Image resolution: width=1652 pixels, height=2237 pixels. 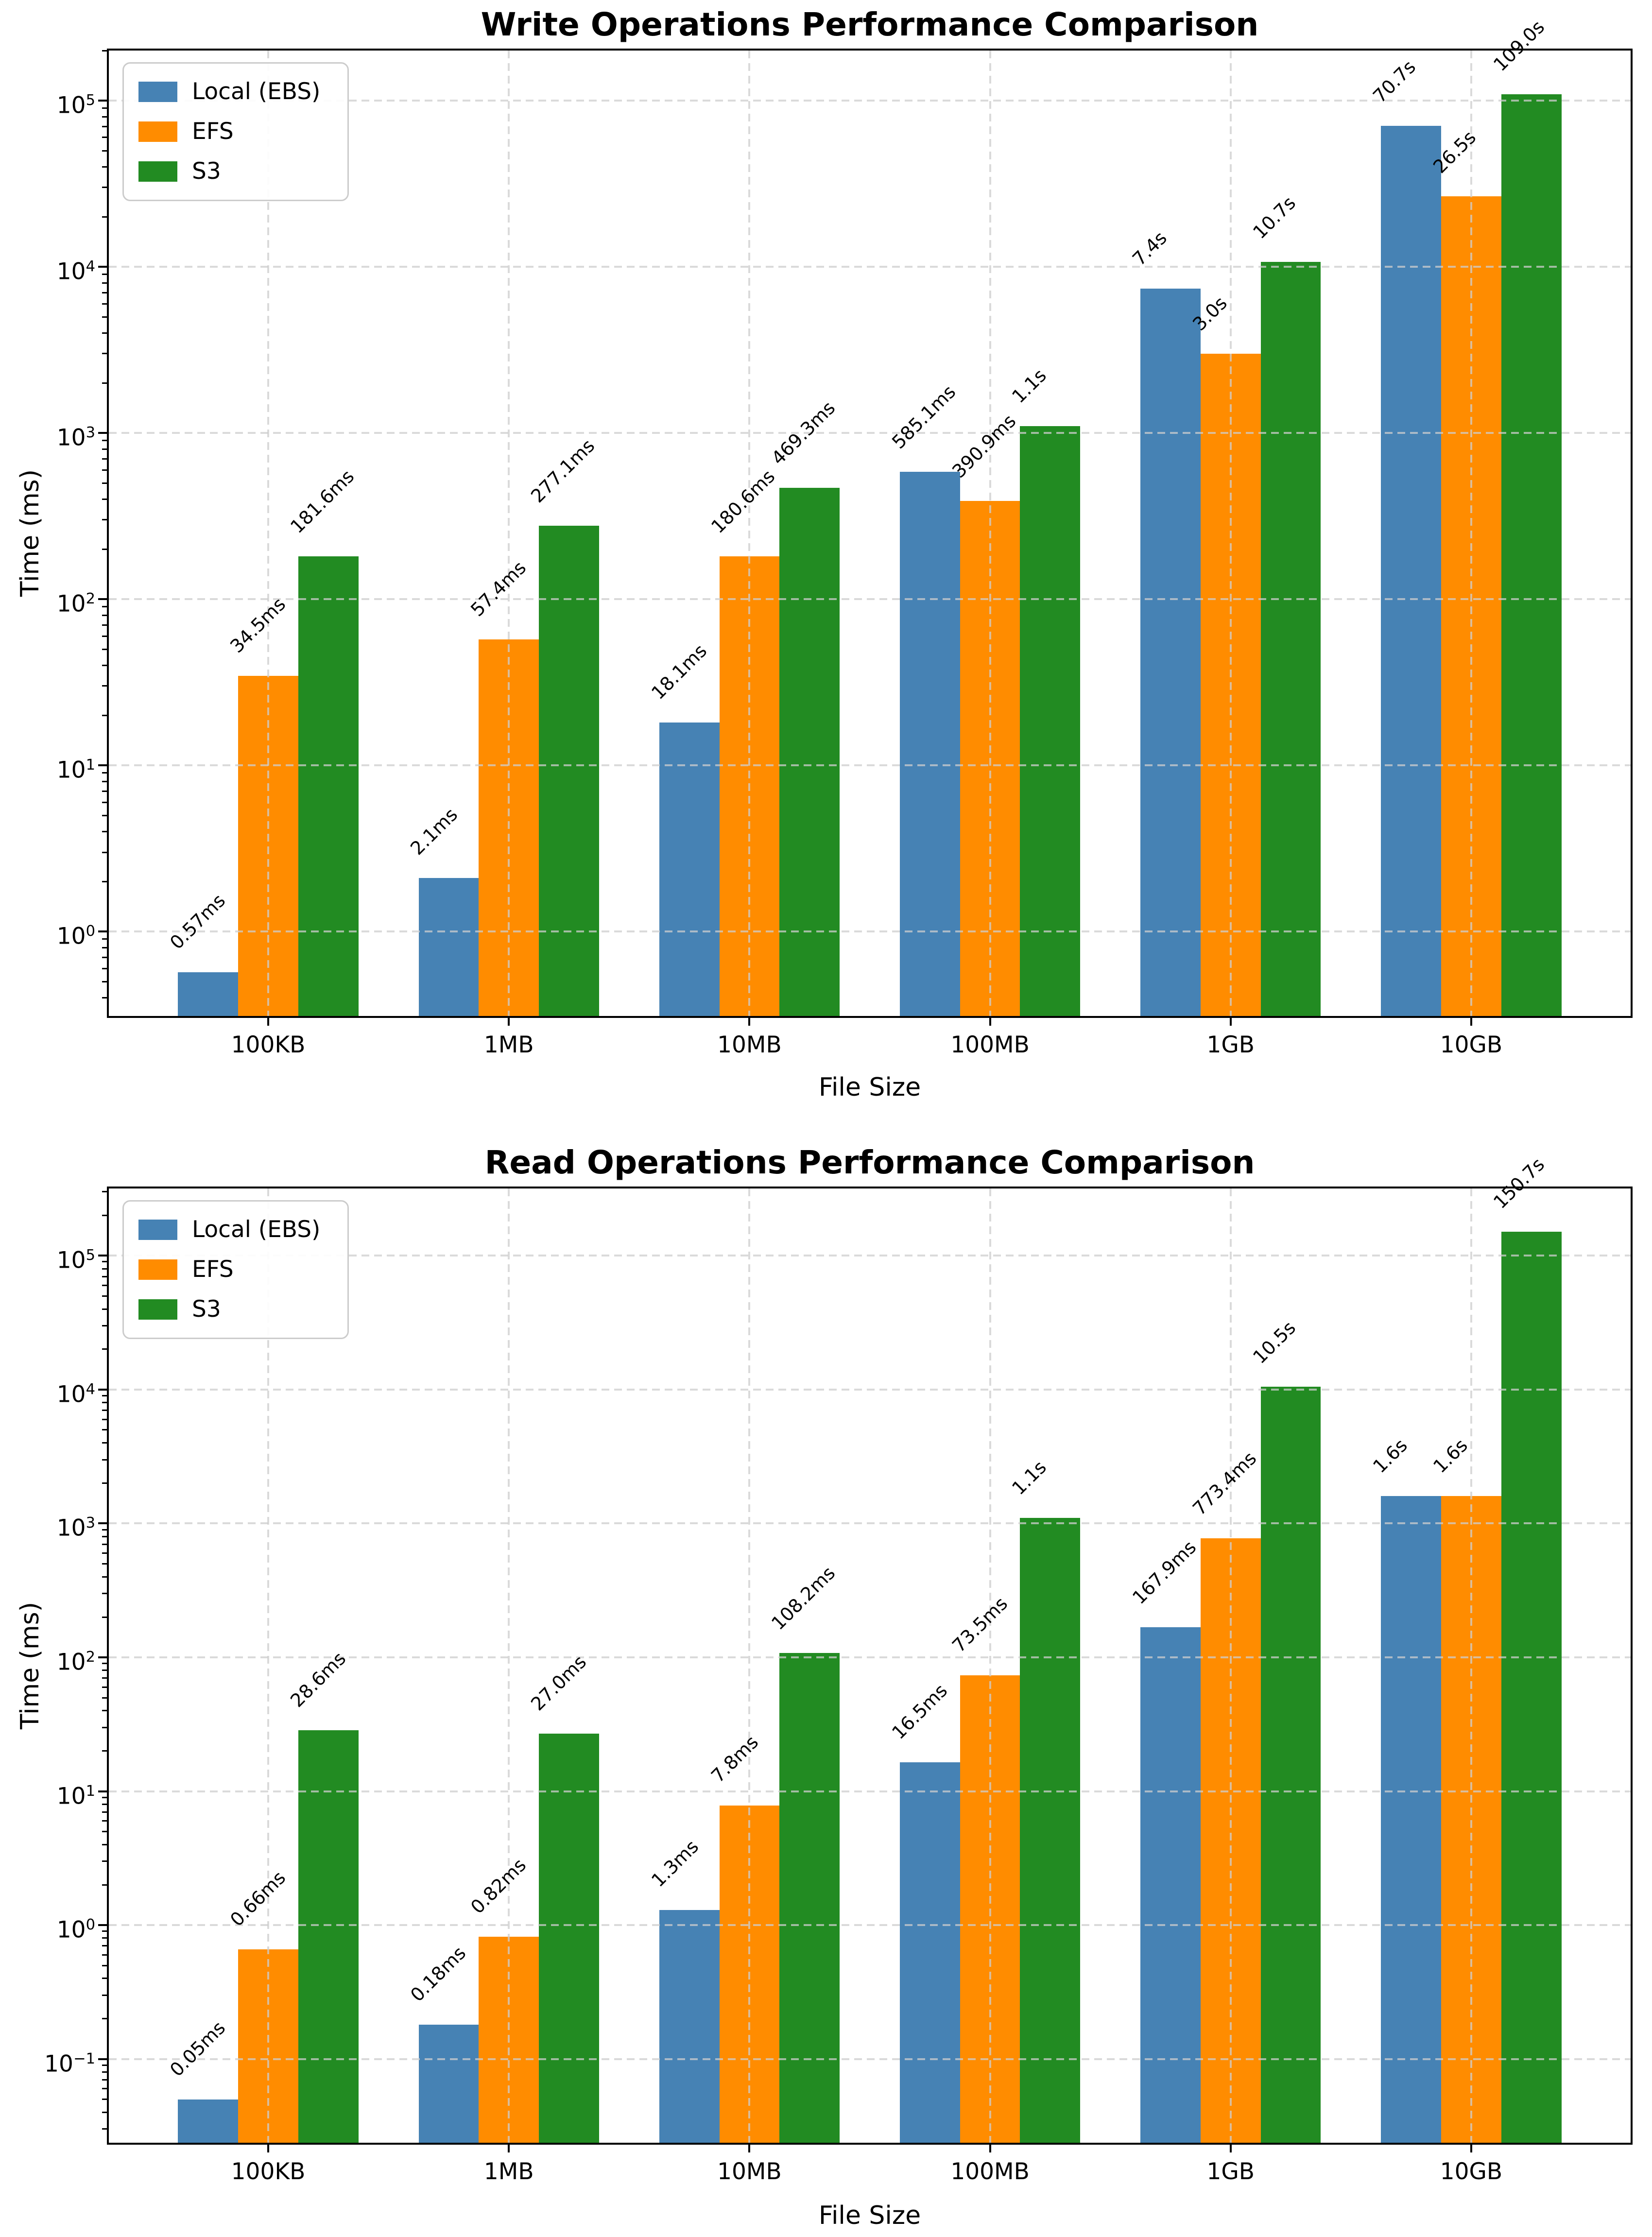 What do you see at coordinates (91, 101) in the screenshot?
I see `y-tick-exponent: 5` at bounding box center [91, 101].